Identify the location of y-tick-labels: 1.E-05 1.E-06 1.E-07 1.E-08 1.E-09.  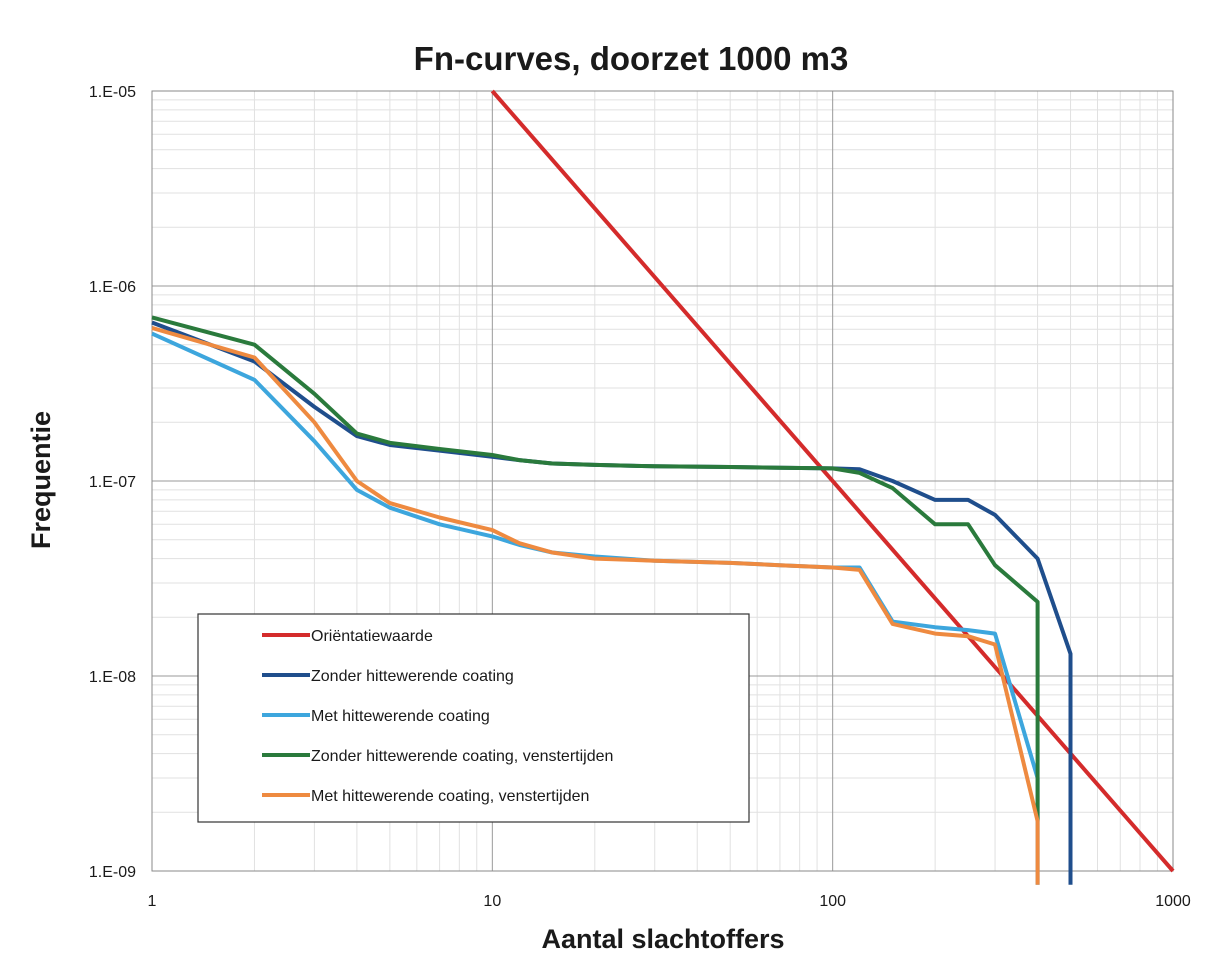
(112, 482).